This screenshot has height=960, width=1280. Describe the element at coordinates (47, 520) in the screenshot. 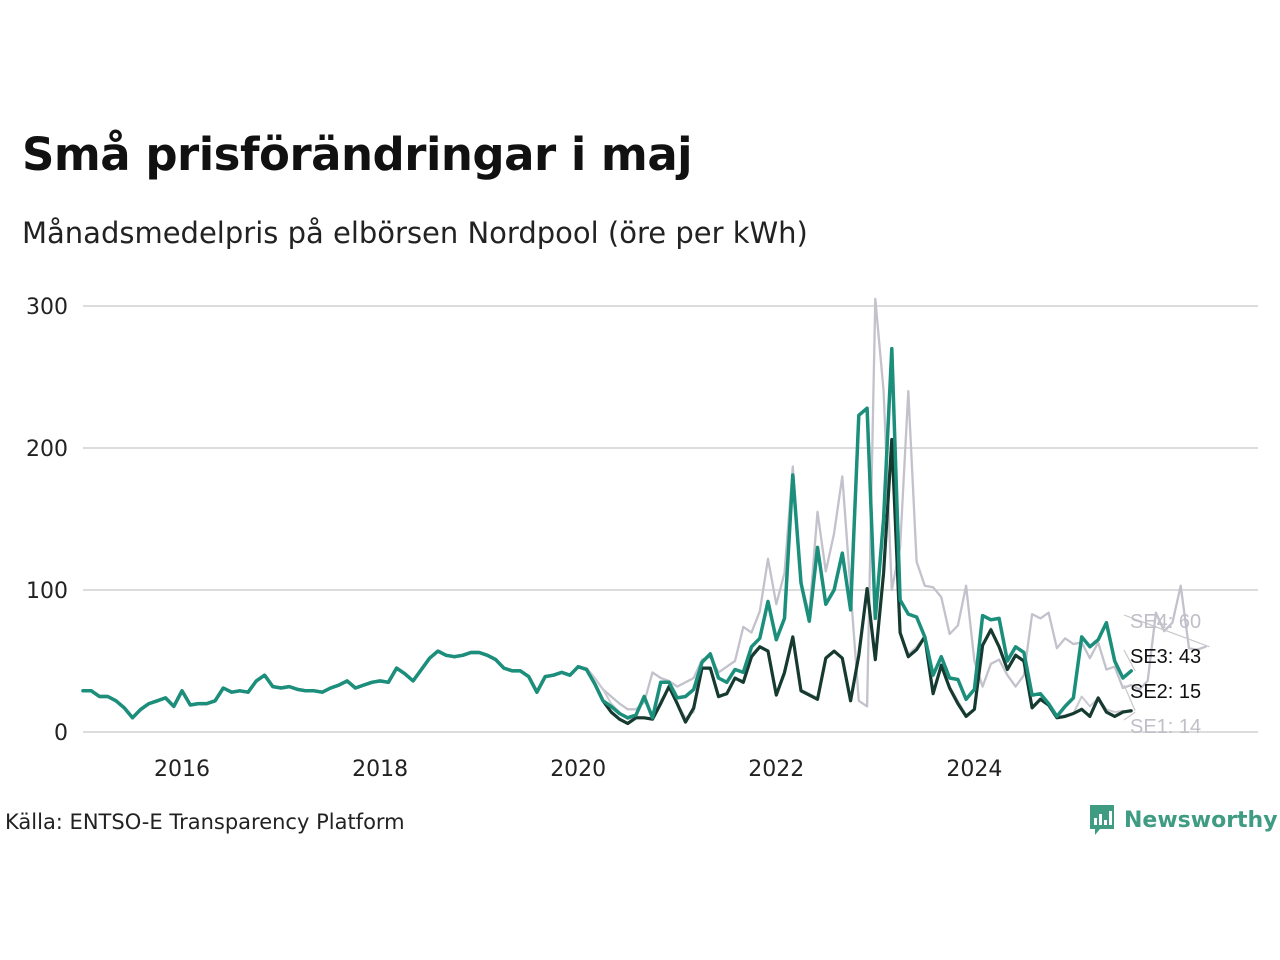

I see `y-axis-ticks: 0 100 200 300` at that location.